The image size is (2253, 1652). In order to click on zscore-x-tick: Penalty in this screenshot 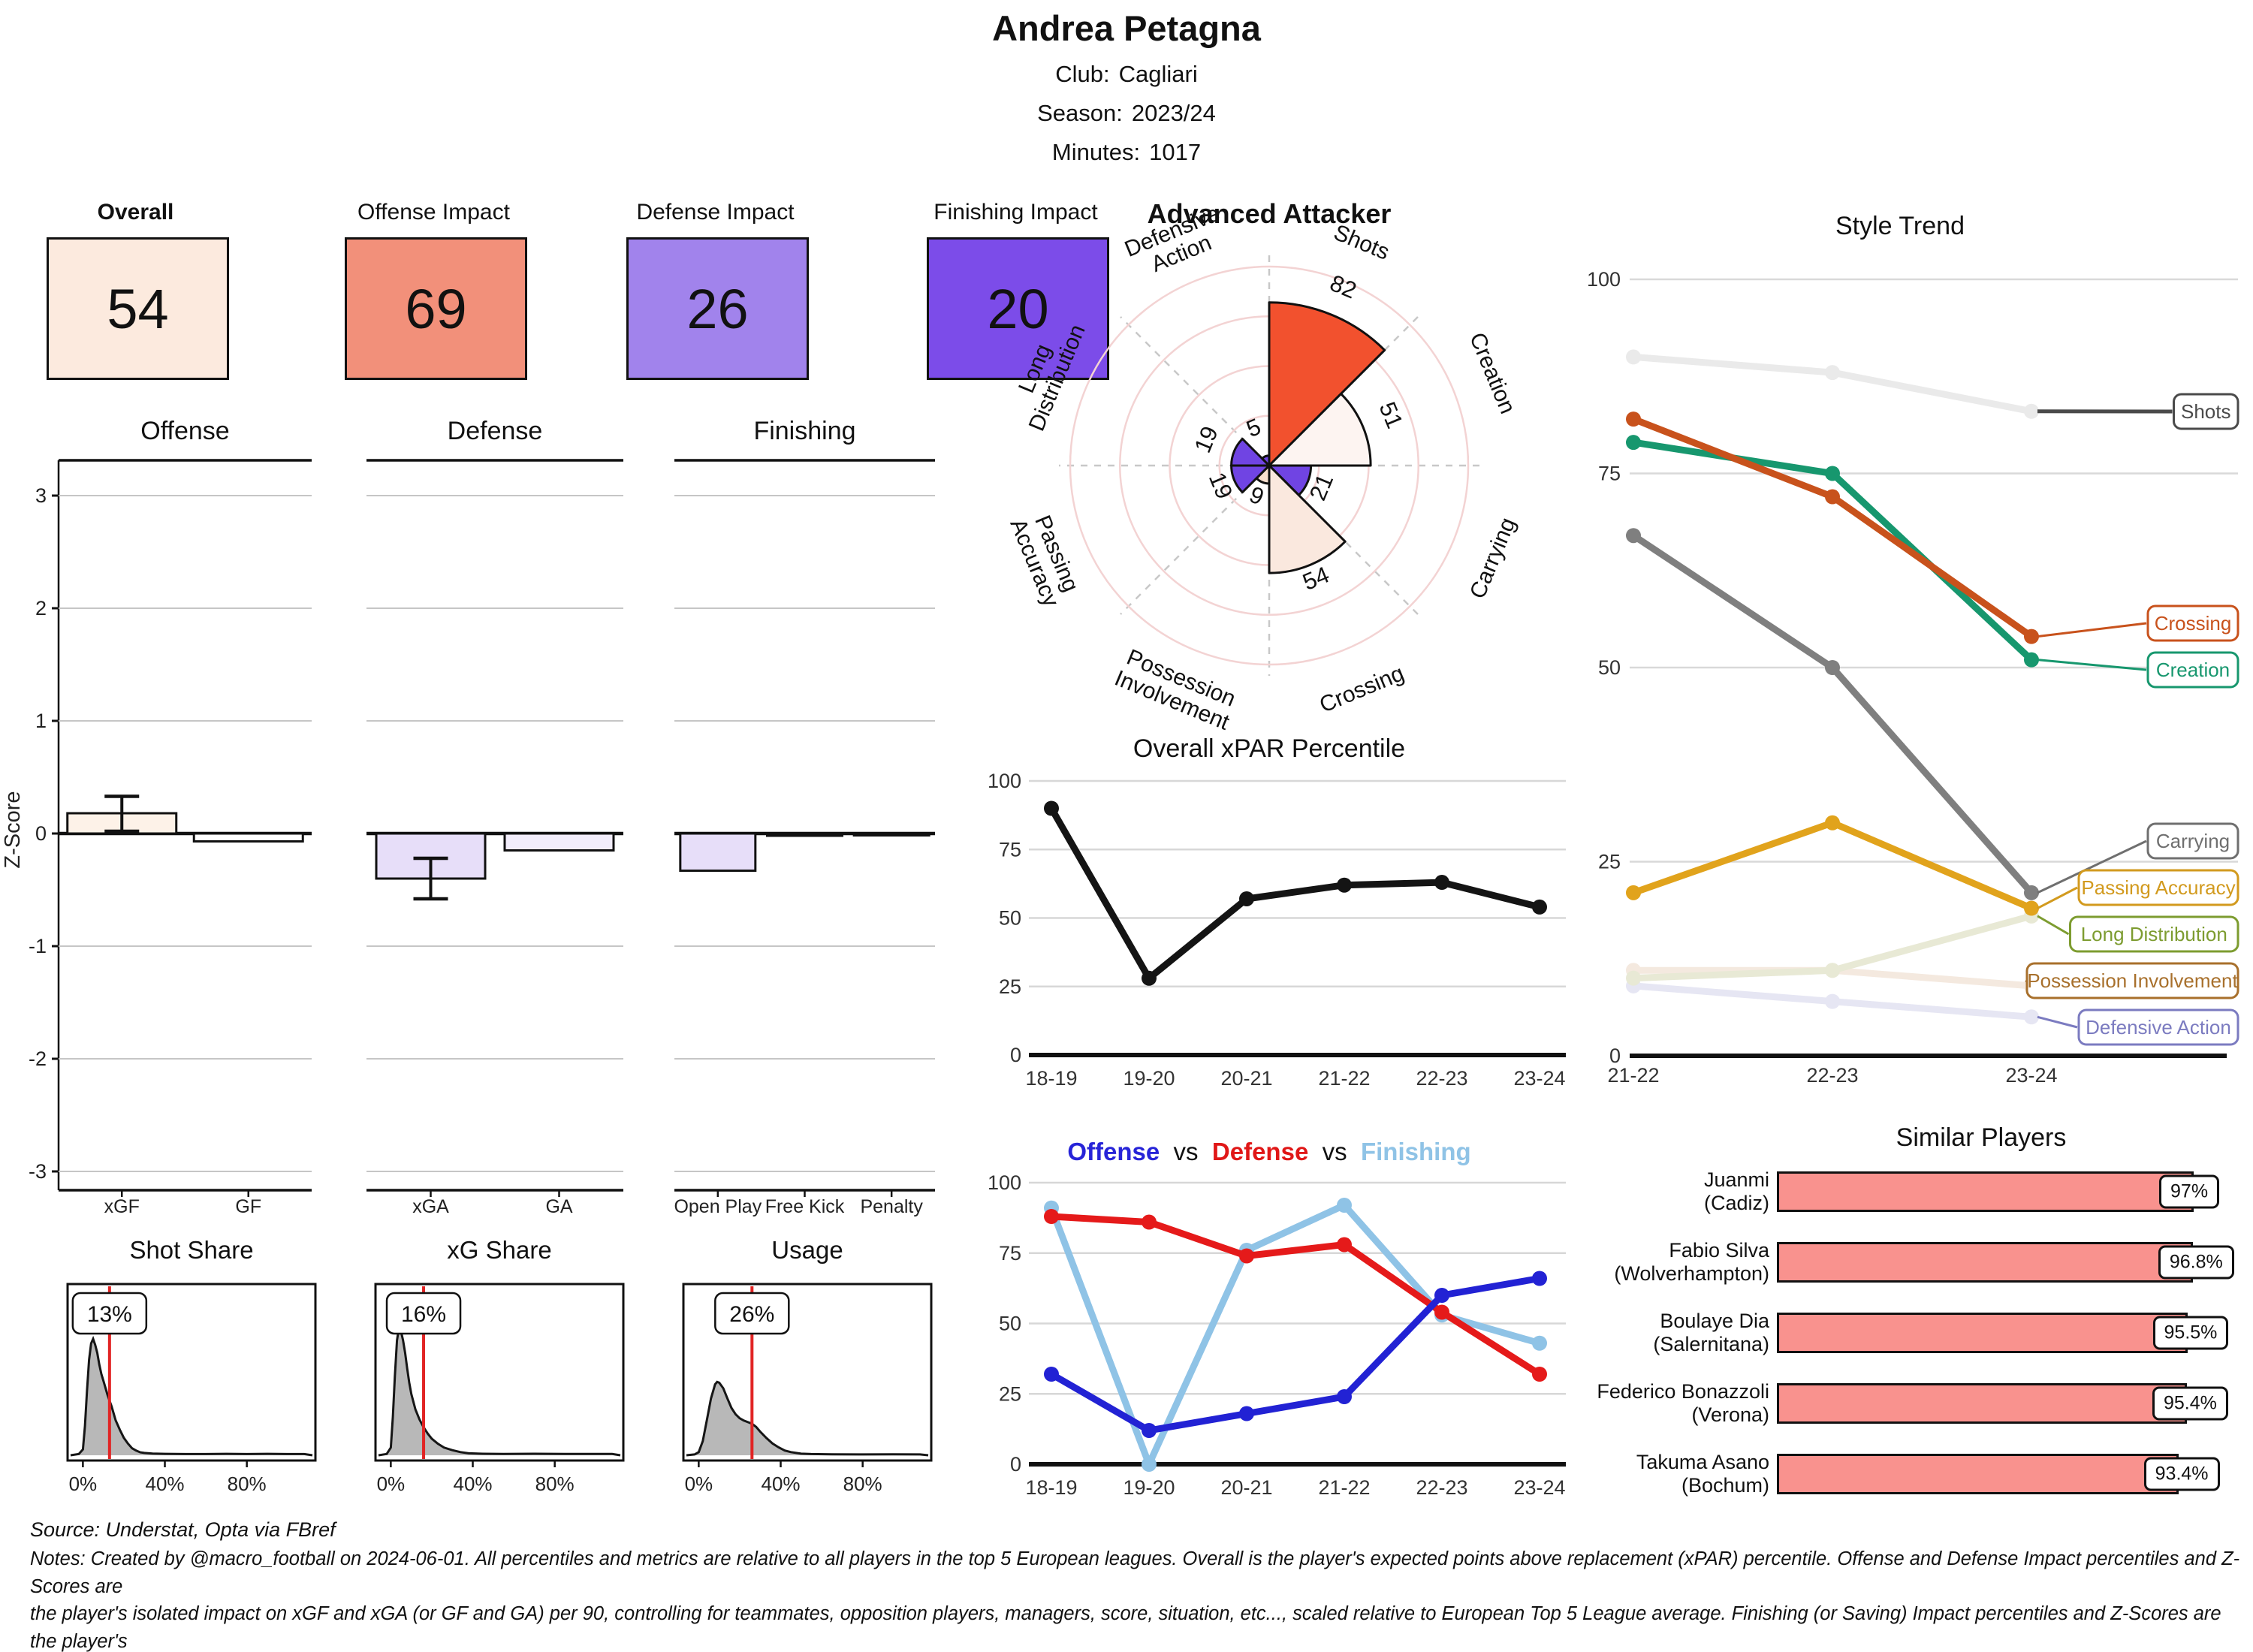, I will do `click(891, 1206)`.